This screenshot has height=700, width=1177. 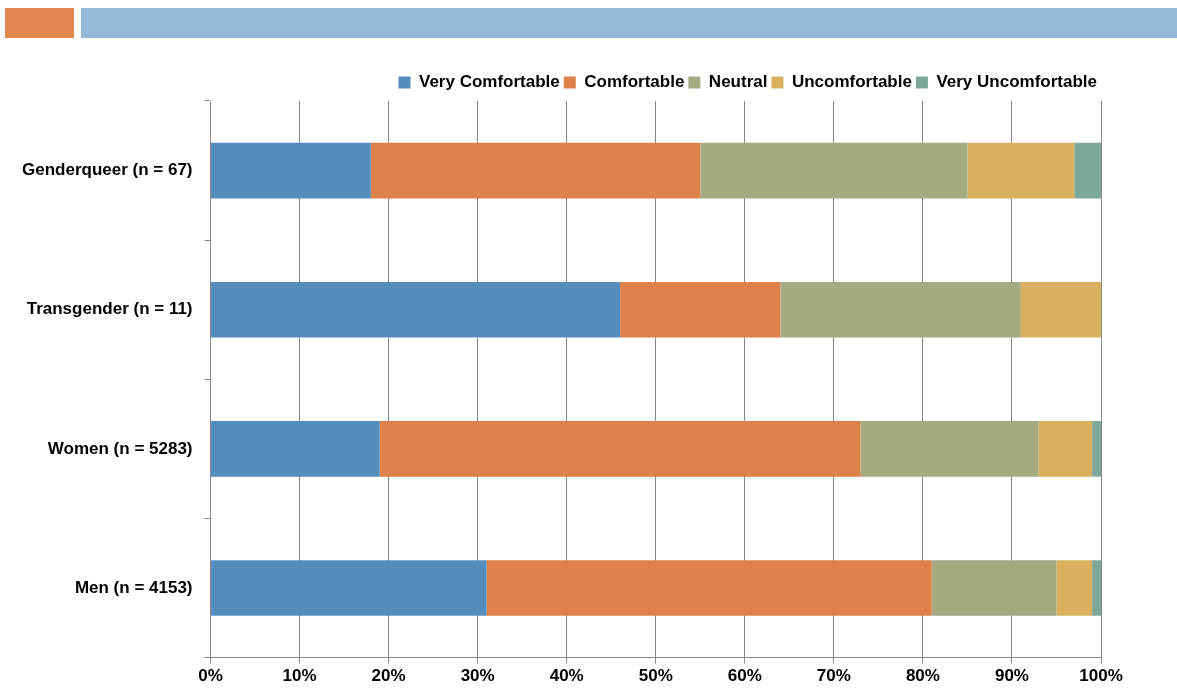 I want to click on legend-label: Very Uncomfortable, so click(x=1017, y=82).